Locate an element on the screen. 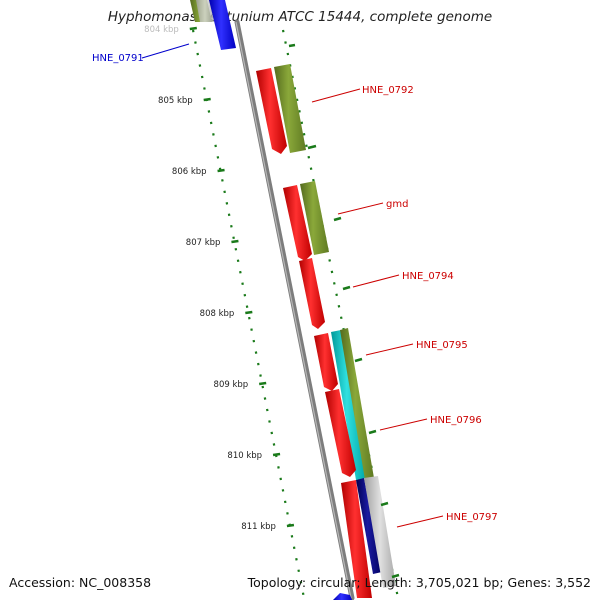 The image size is (600, 600). feature-grey-top is located at coordinates (205, 11).